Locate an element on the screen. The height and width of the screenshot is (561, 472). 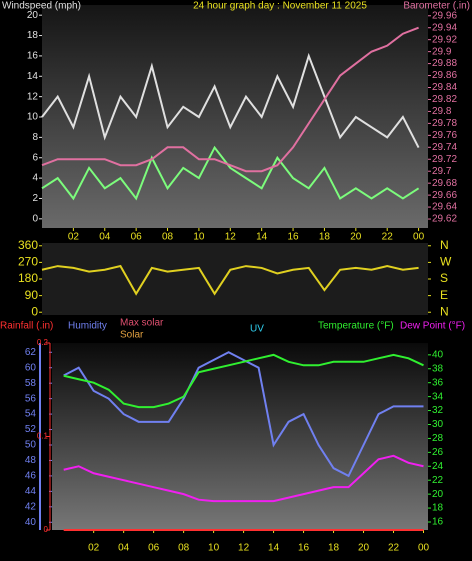
y2ticks-label: 29.94 is located at coordinates (444, 27).